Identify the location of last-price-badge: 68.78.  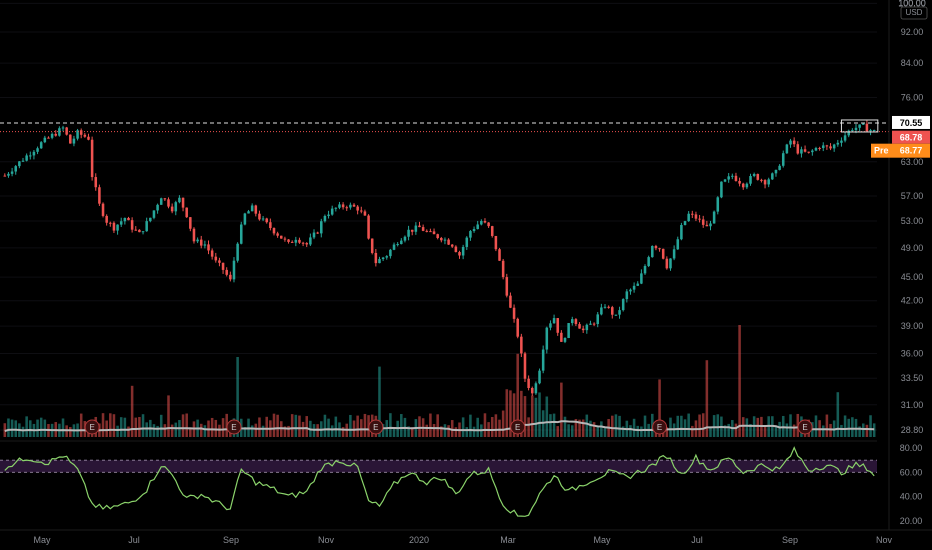
(911, 137).